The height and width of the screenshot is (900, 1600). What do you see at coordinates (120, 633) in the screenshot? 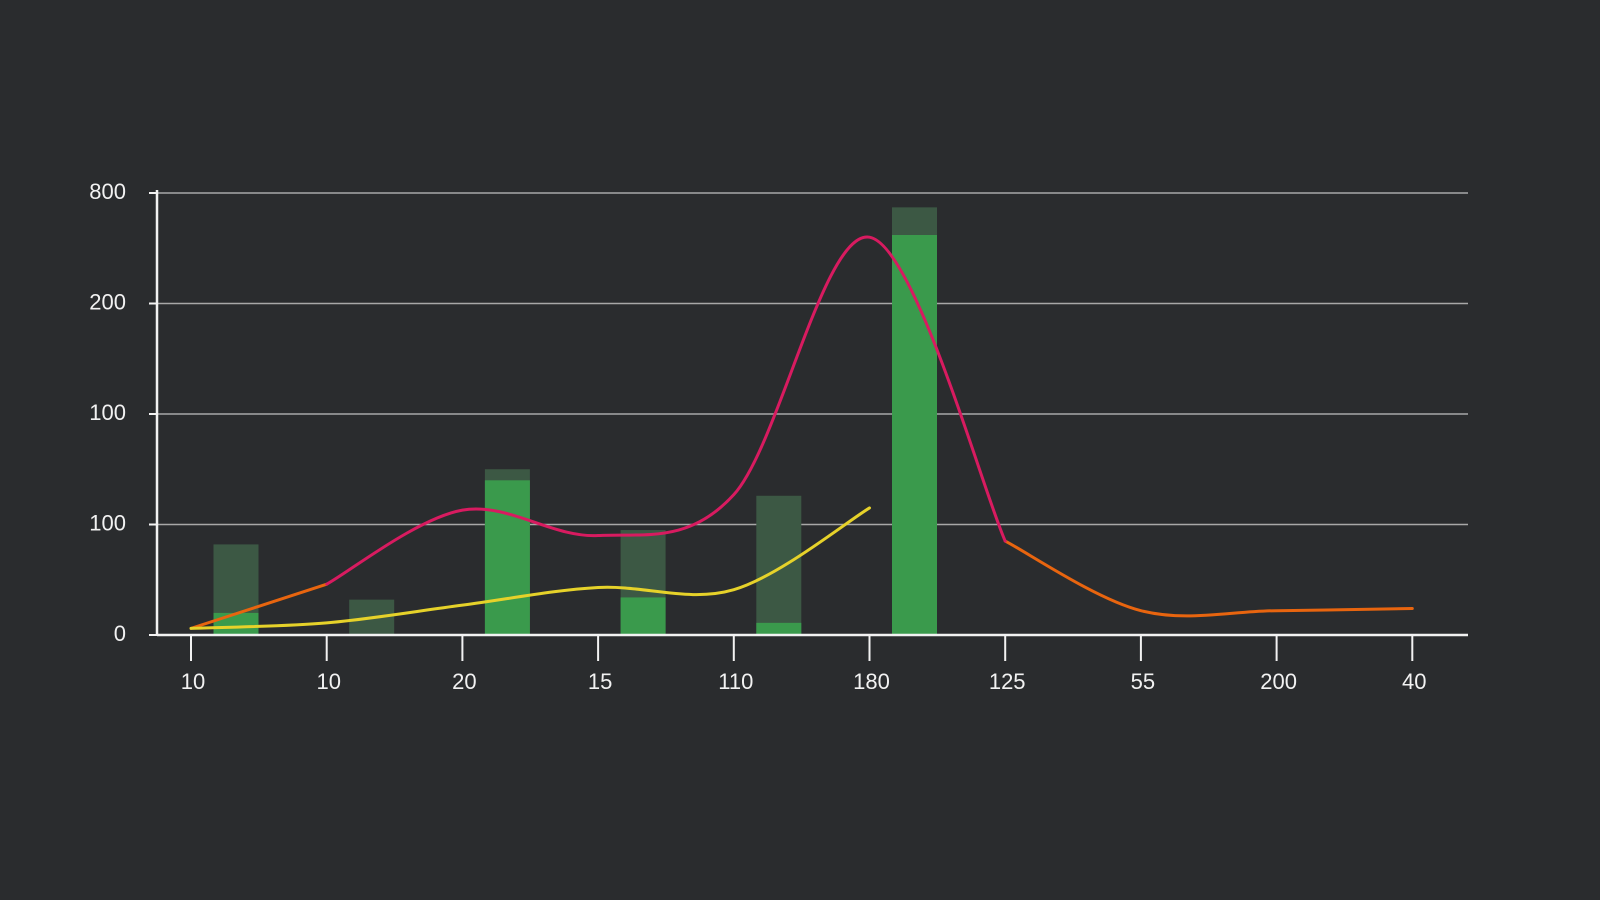
I see `y-tick-label: 0` at bounding box center [120, 633].